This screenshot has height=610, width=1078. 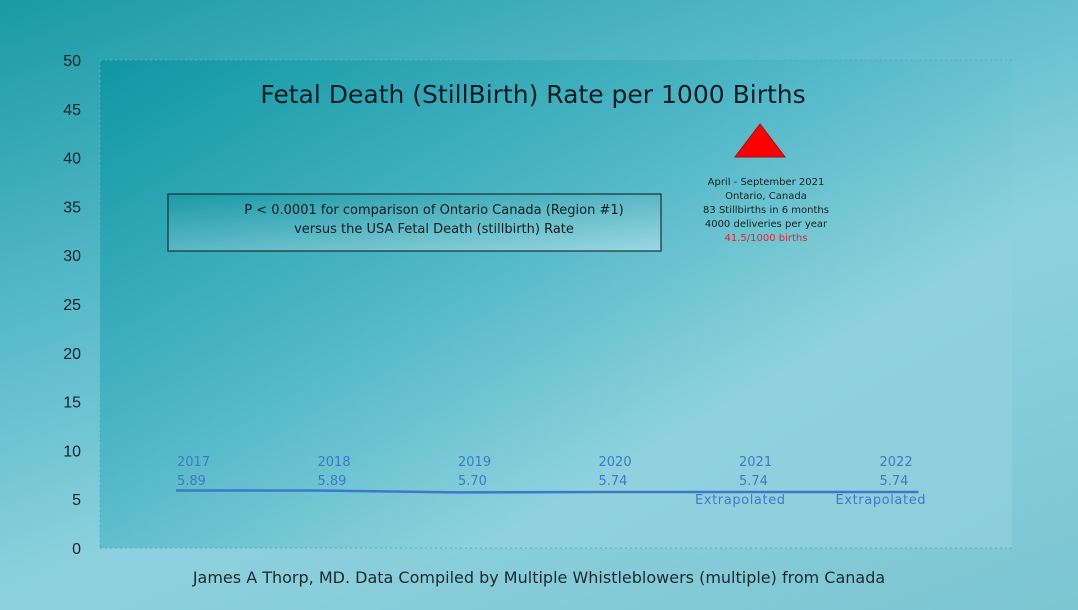 I want to click on marker-annotation-line: 4000 deliveries per year, so click(x=766, y=224).